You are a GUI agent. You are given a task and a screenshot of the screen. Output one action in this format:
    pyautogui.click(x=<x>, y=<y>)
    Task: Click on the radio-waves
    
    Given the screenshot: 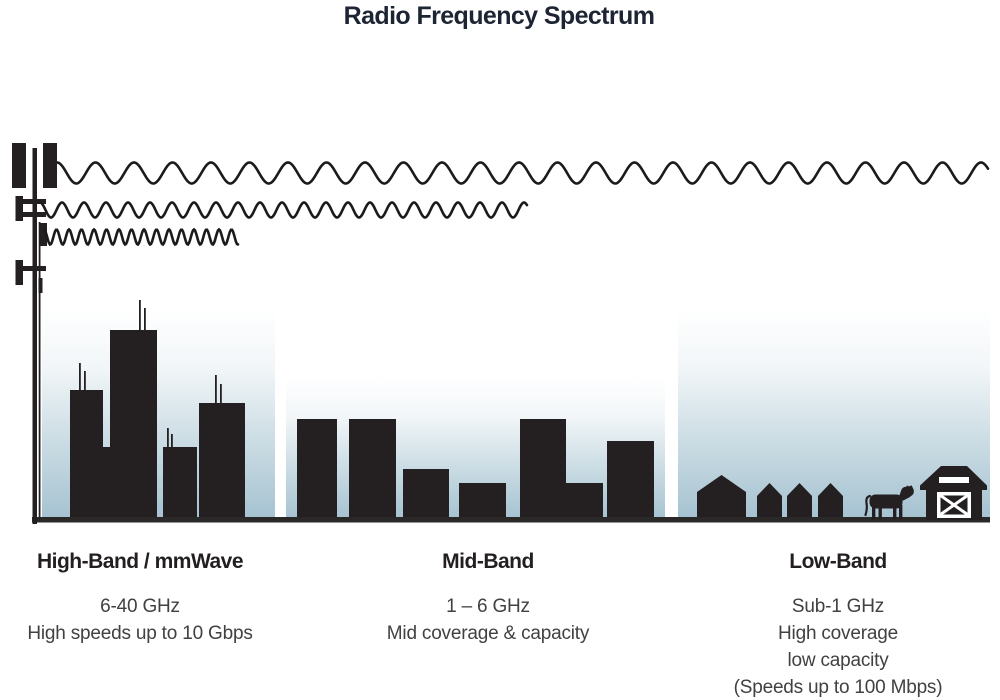 What is the action you would take?
    pyautogui.click(x=514, y=204)
    